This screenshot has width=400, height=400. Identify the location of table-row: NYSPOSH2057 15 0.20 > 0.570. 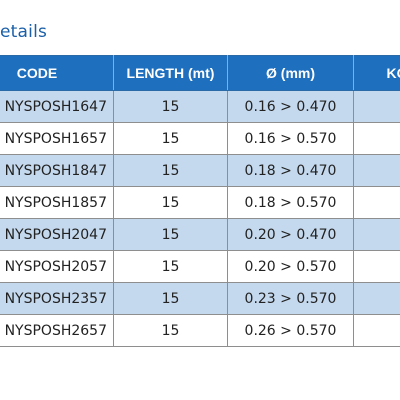
(200, 266).